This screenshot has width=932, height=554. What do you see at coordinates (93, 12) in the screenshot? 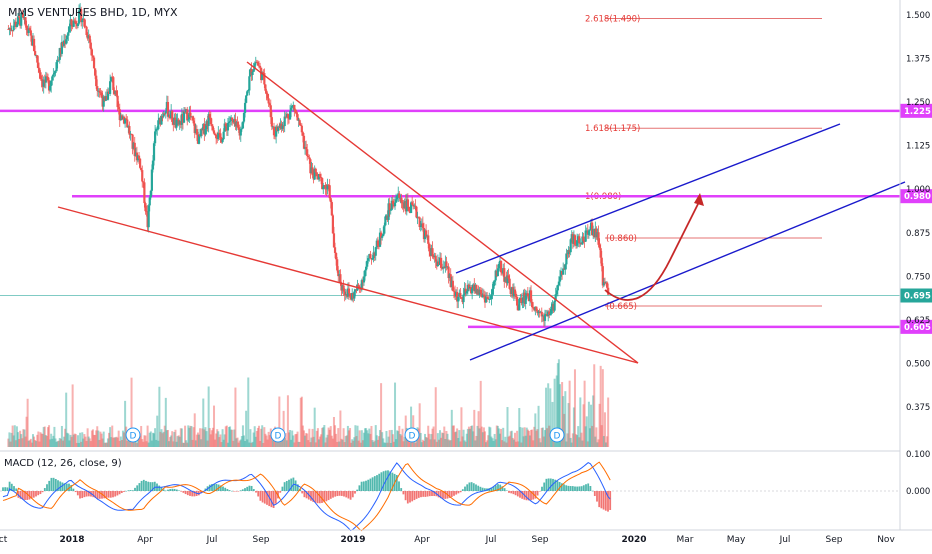
I see `chart-title: MMS VENTURES BHD, 1D, MYX` at bounding box center [93, 12].